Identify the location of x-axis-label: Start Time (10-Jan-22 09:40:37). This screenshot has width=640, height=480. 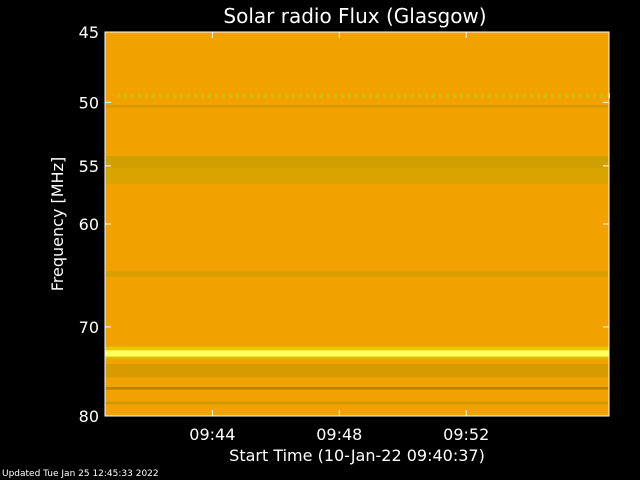
(357, 455).